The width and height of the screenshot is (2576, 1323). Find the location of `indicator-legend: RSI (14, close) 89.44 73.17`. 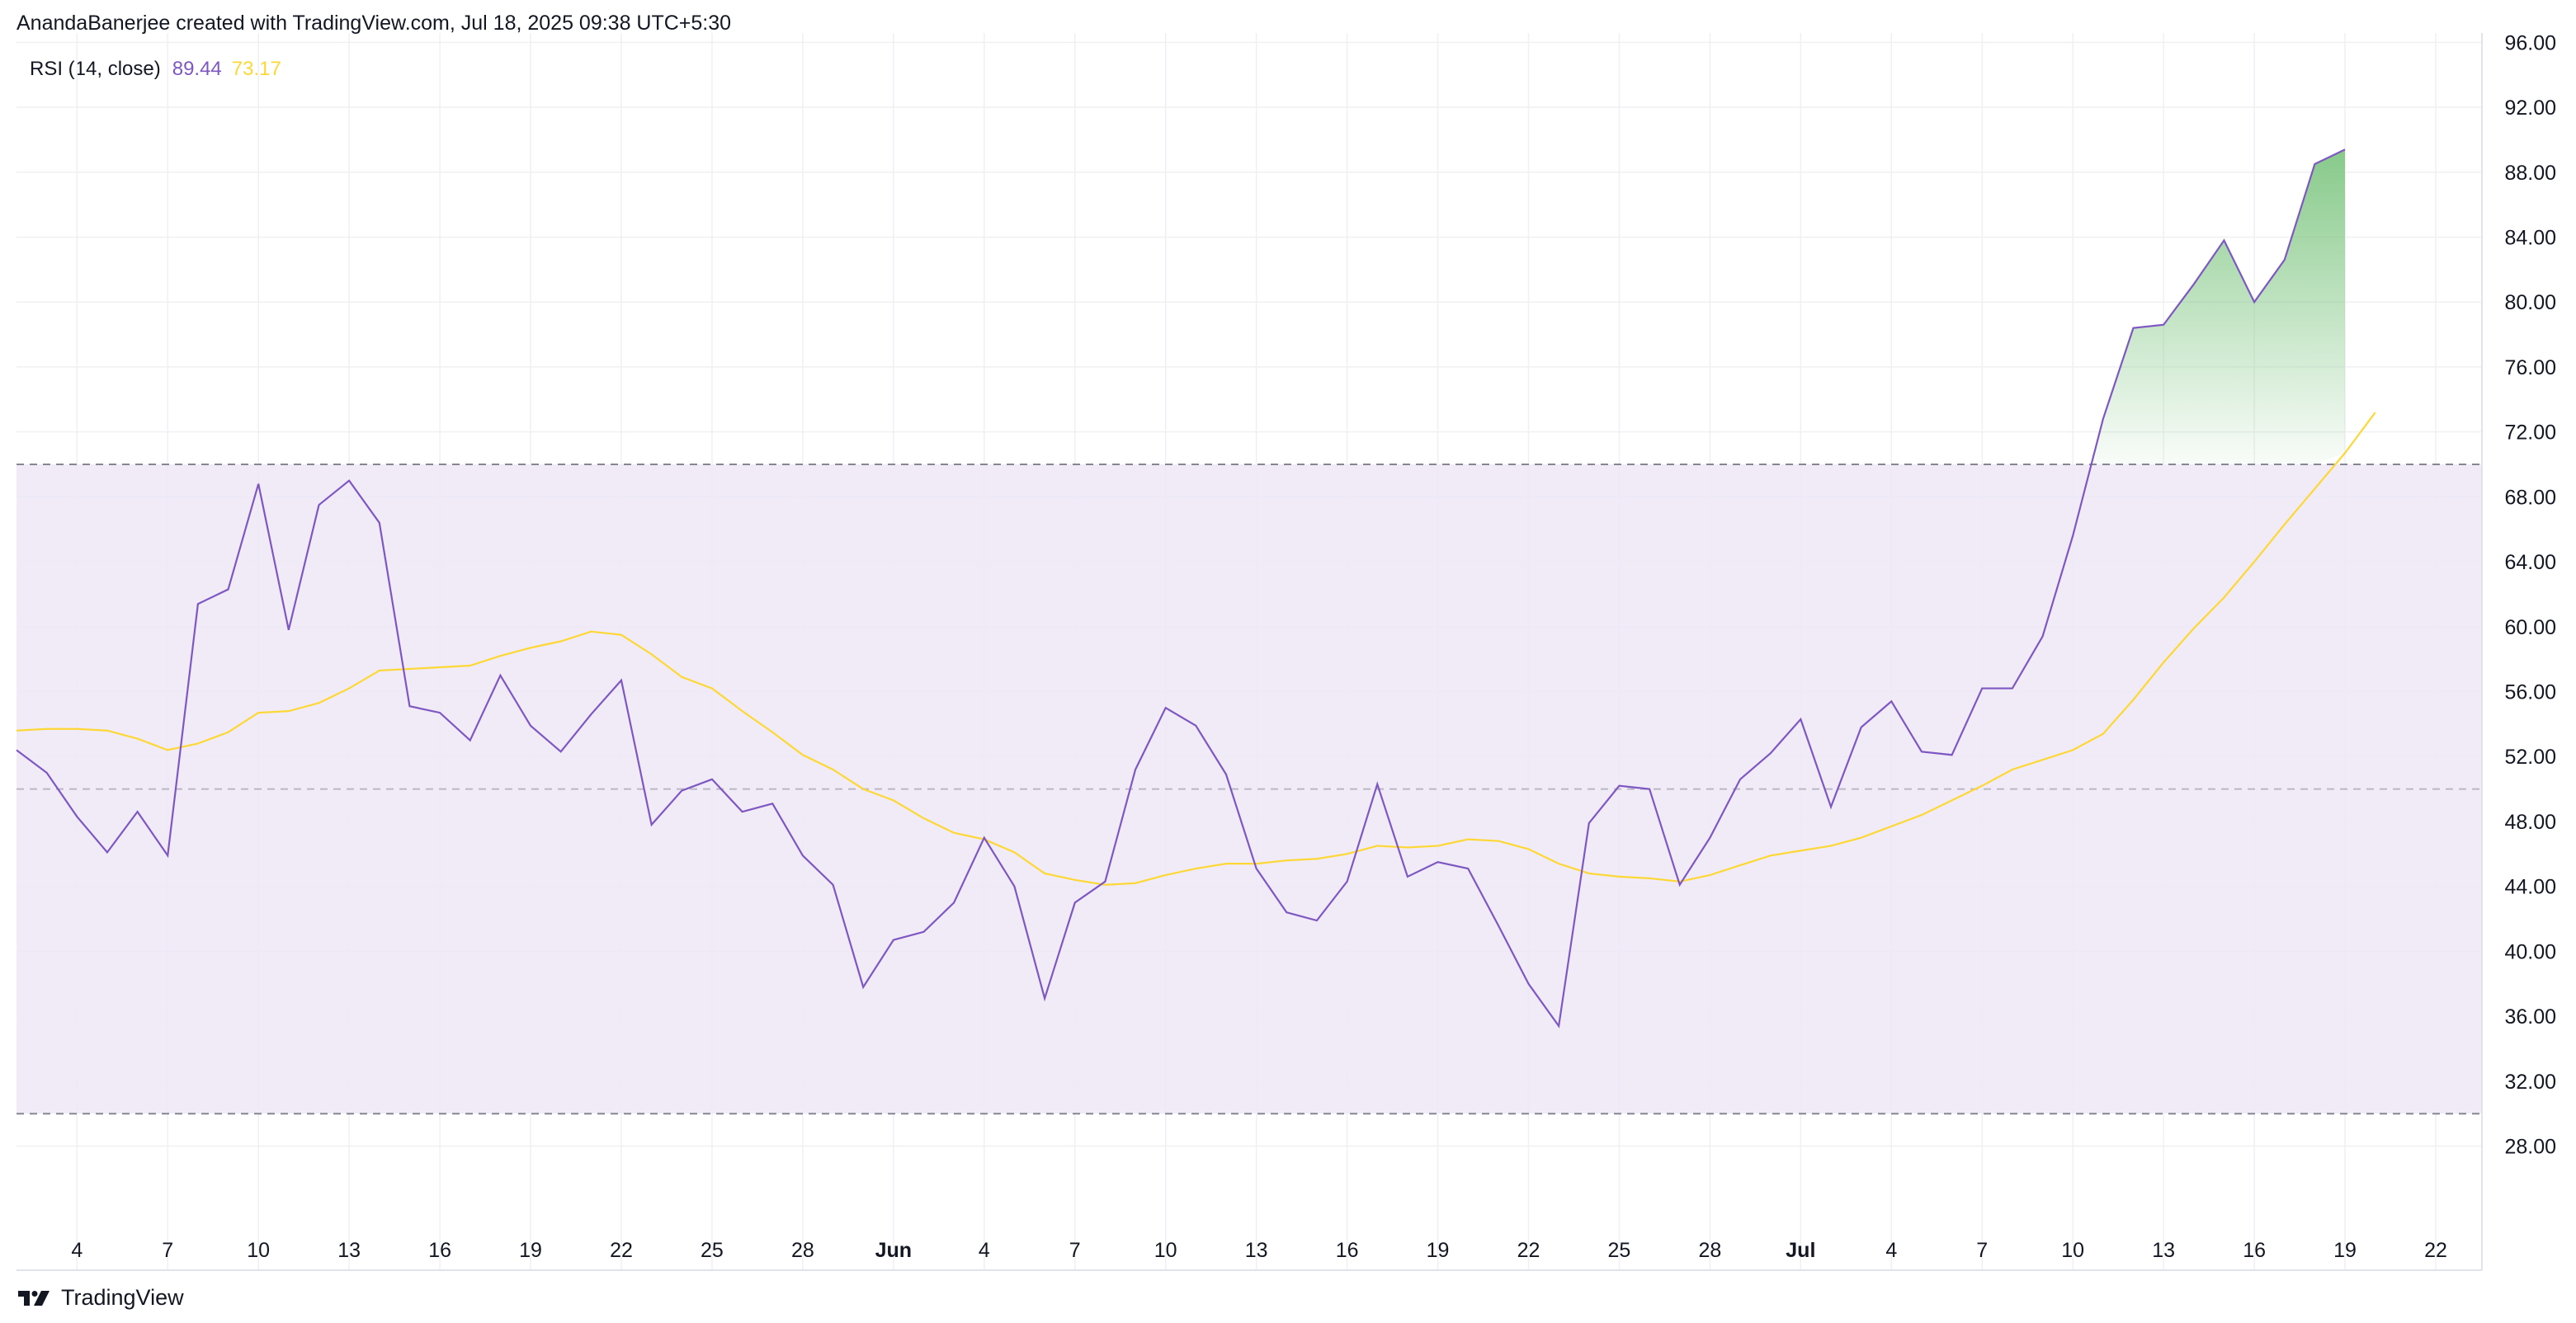

indicator-legend: RSI (14, close) 89.44 73.17 is located at coordinates (155, 69).